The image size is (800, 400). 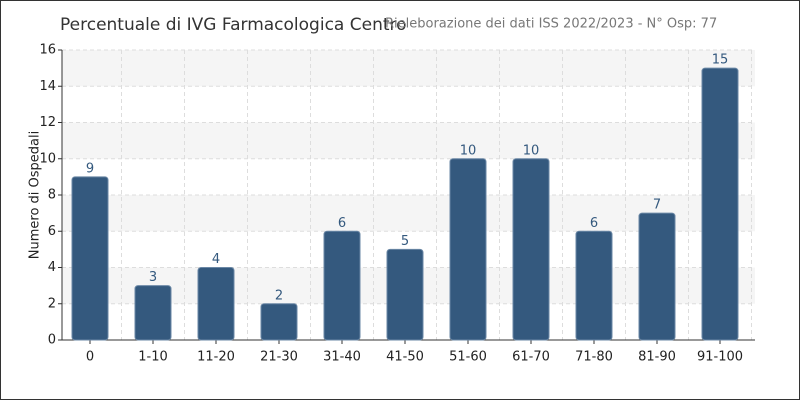 I want to click on y-axis-label: Numero di Ospedali, so click(x=35, y=195).